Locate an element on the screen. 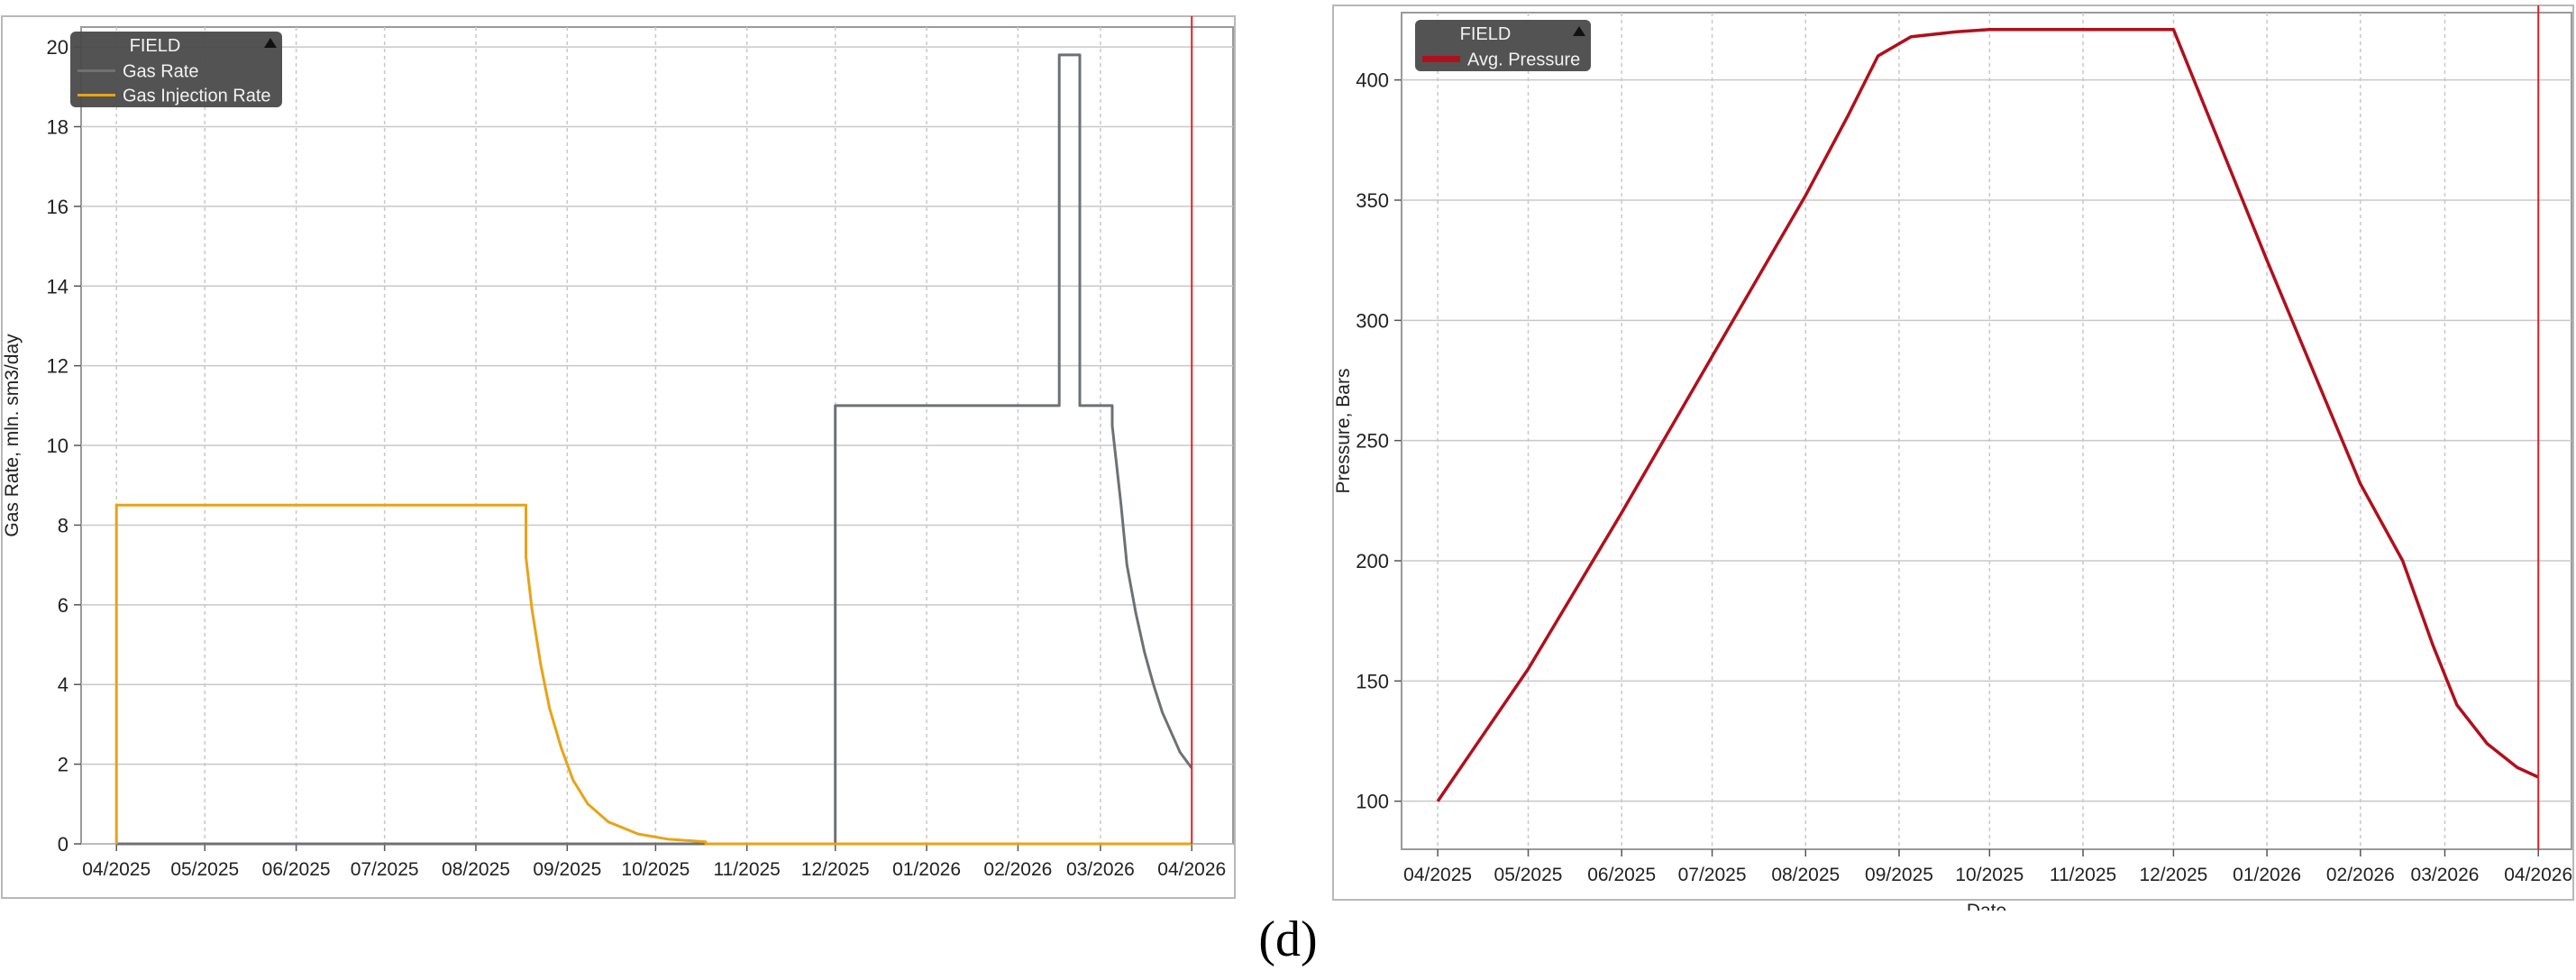 This screenshot has height=980, width=2576. y-tick-label: 8 is located at coordinates (64, 525).